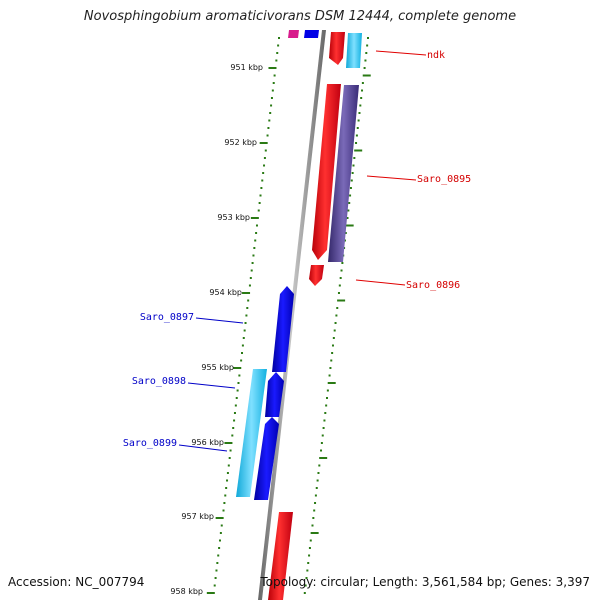 Image resolution: width=600 pixels, height=600 pixels. I want to click on scale-label-957: 957 kbp, so click(197, 516).